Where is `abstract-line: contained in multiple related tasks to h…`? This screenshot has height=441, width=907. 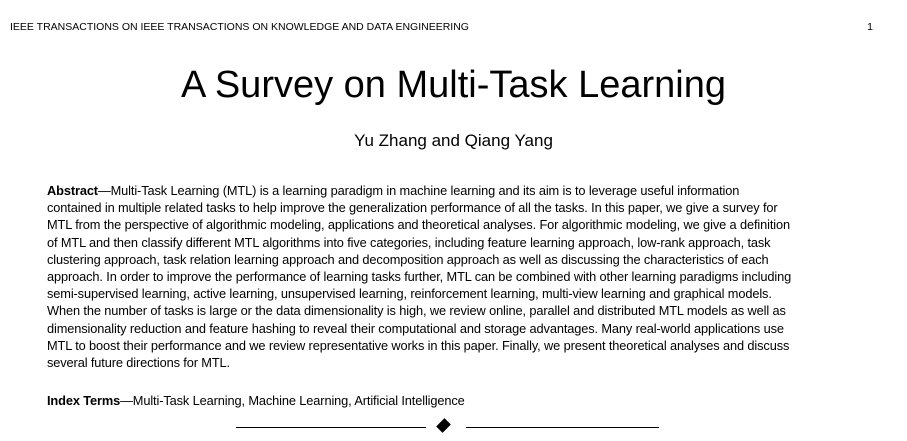
abstract-line: contained in multiple related tasks to h… is located at coordinates (412, 208).